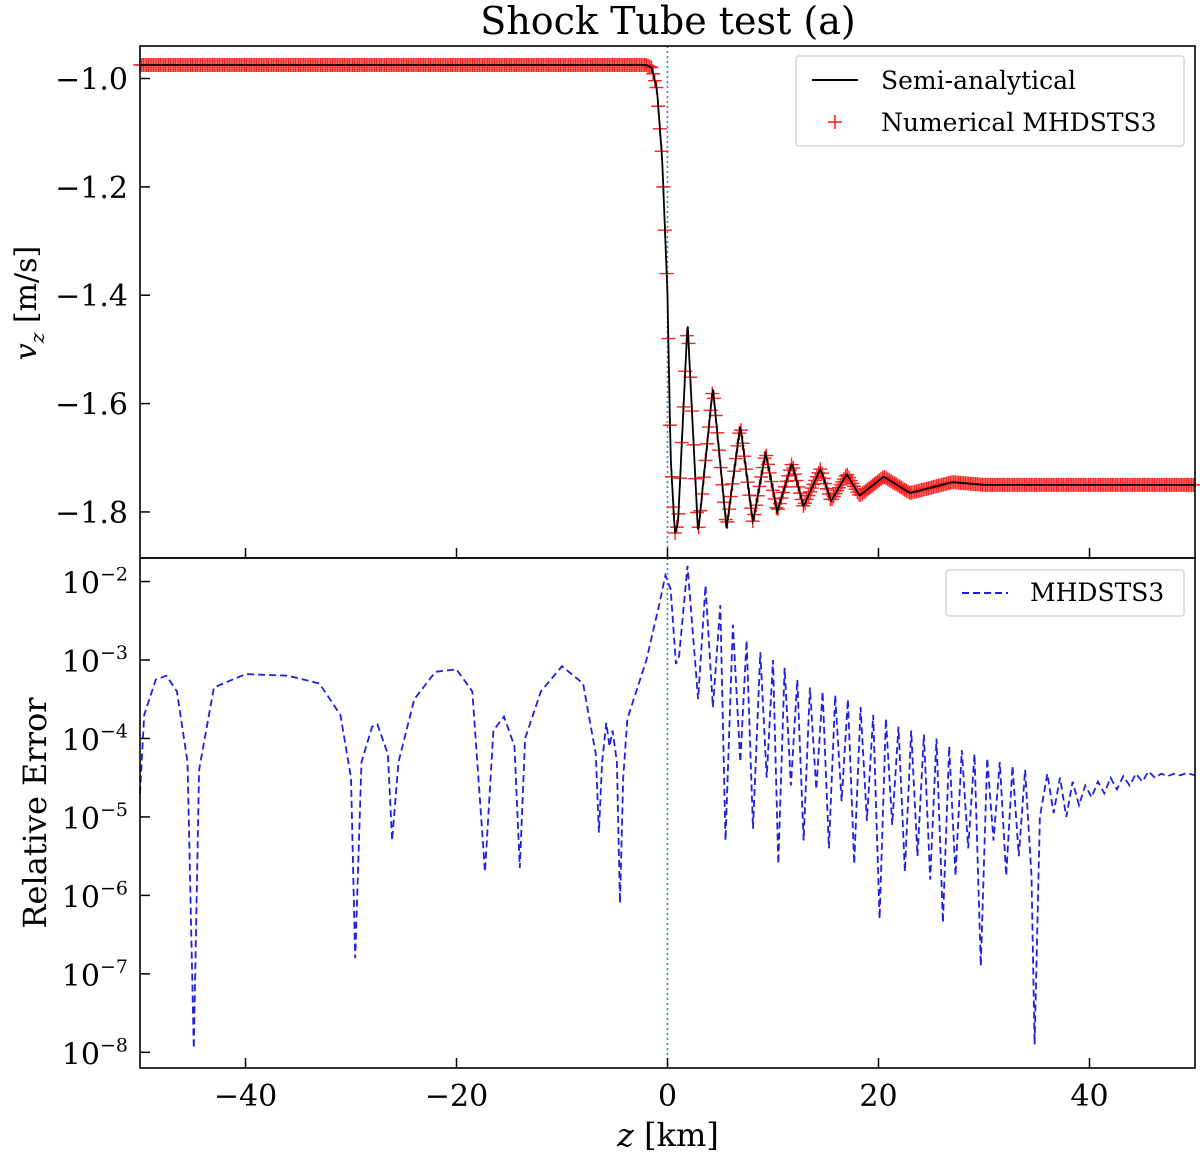 The width and height of the screenshot is (1200, 1154). I want to click on xtick-label: 40, so click(1089, 1096).